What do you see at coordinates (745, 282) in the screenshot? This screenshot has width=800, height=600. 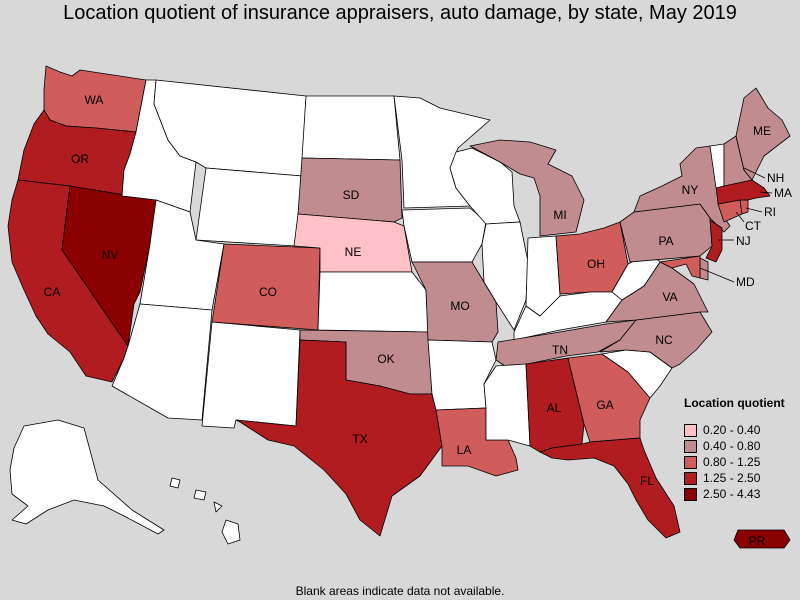 I see `label-md: MD` at bounding box center [745, 282].